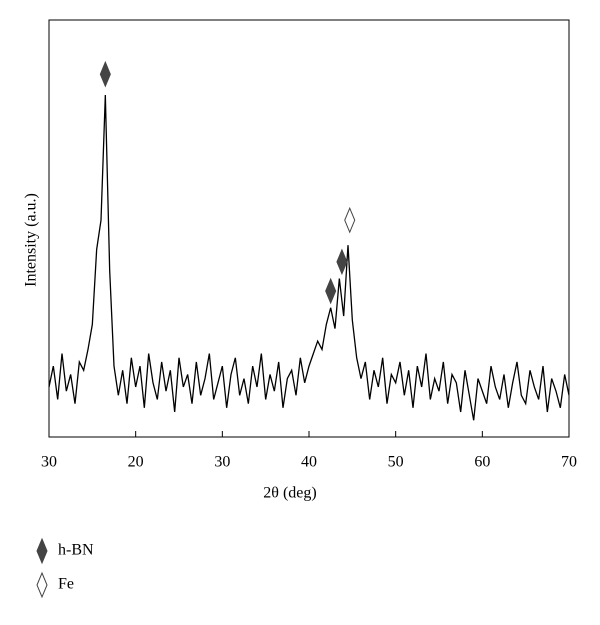  What do you see at coordinates (136, 462) in the screenshot?
I see `x-tick-label: 20` at bounding box center [136, 462].